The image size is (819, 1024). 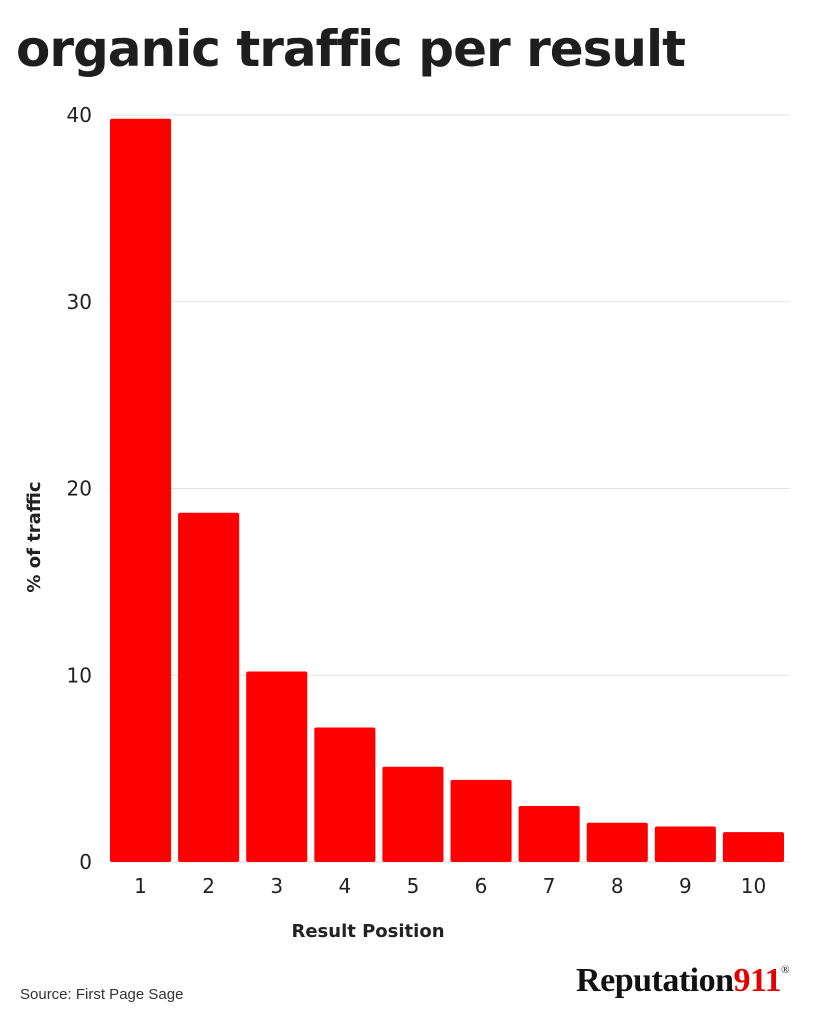 What do you see at coordinates (685, 886) in the screenshot?
I see `x-tick-label: 9` at bounding box center [685, 886].